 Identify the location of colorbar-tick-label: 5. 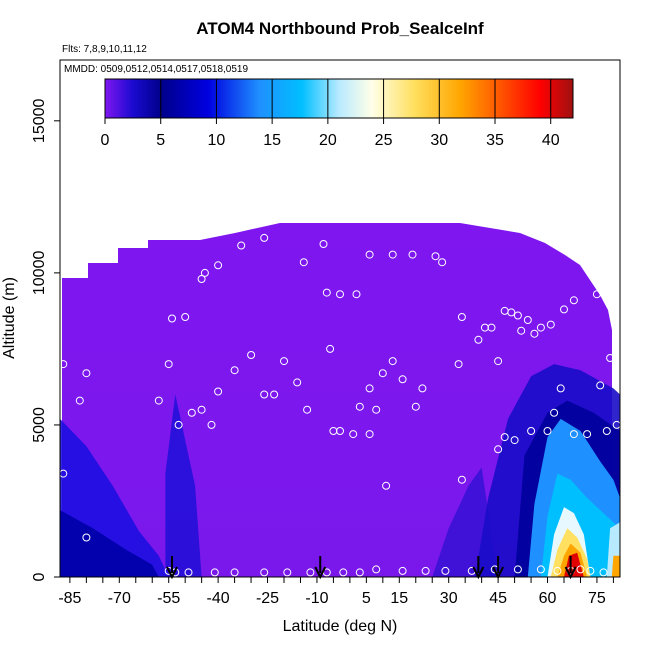
(160, 140).